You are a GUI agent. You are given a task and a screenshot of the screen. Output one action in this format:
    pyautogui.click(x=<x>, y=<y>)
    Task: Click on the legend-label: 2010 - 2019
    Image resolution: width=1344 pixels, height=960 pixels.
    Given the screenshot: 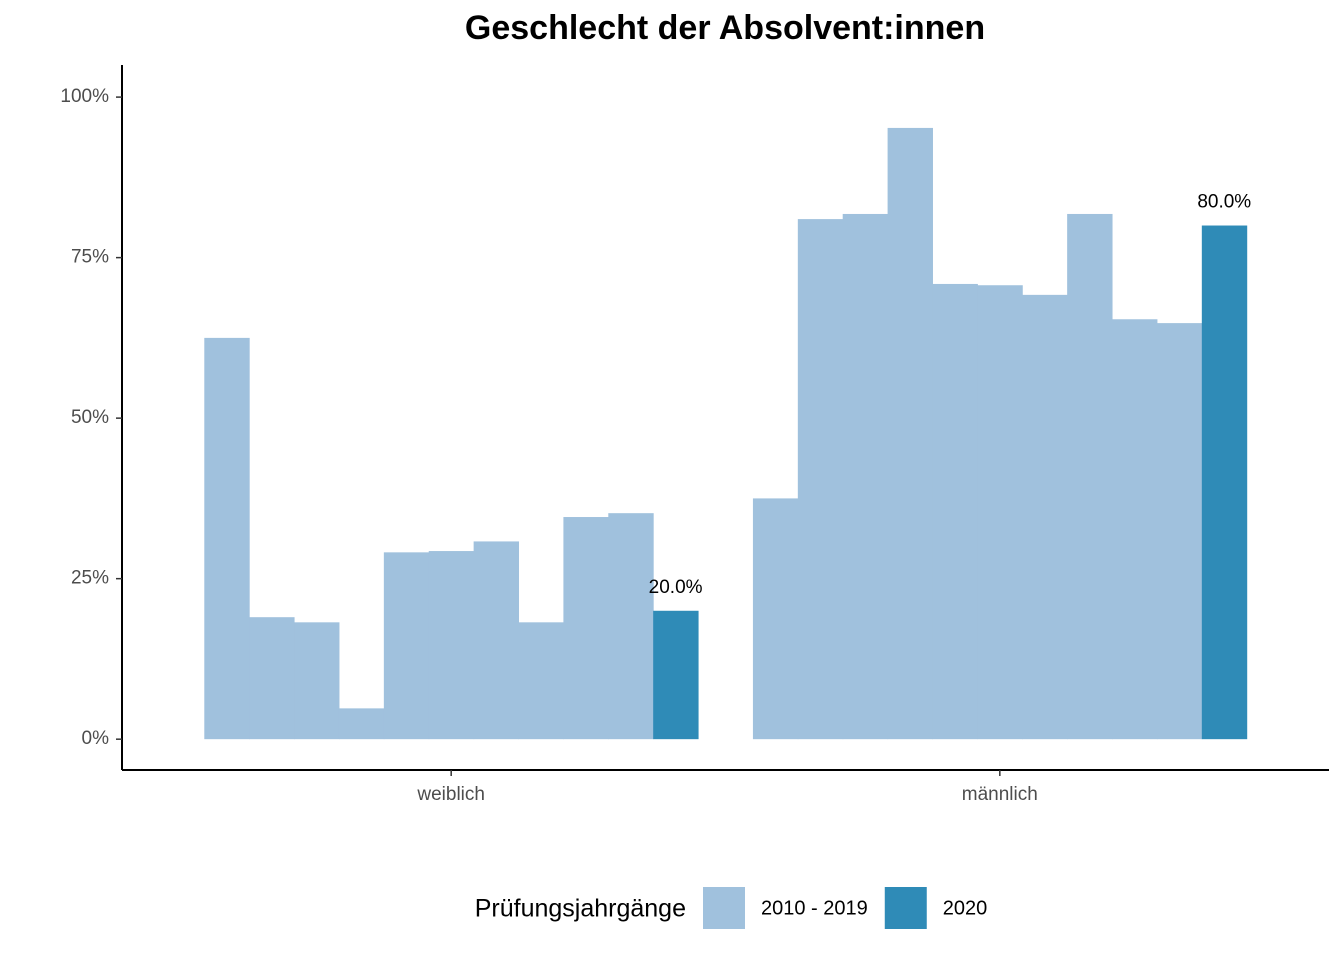 What is the action you would take?
    pyautogui.click(x=814, y=908)
    